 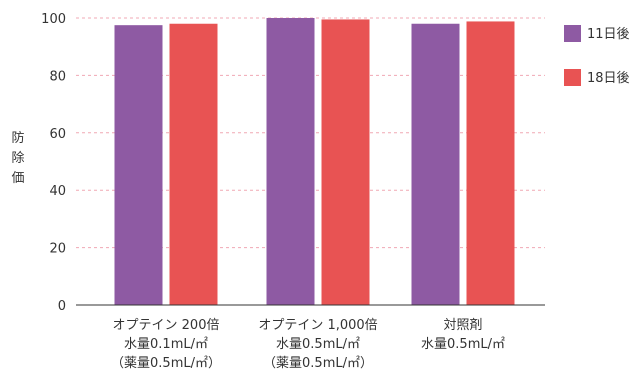 I want to click on bar-series2-cat1, so click(x=193, y=164).